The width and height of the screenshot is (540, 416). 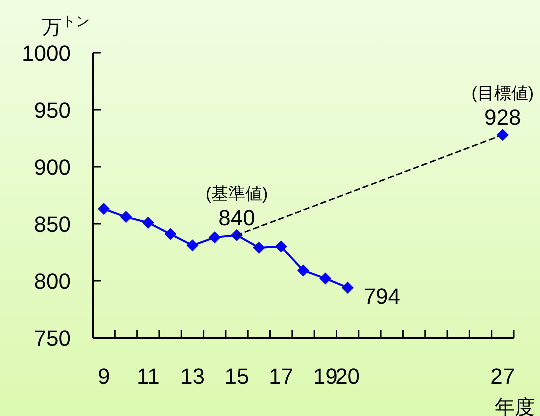 What do you see at coordinates (237, 217) in the screenshot?
I see `data-label: 840` at bounding box center [237, 217].